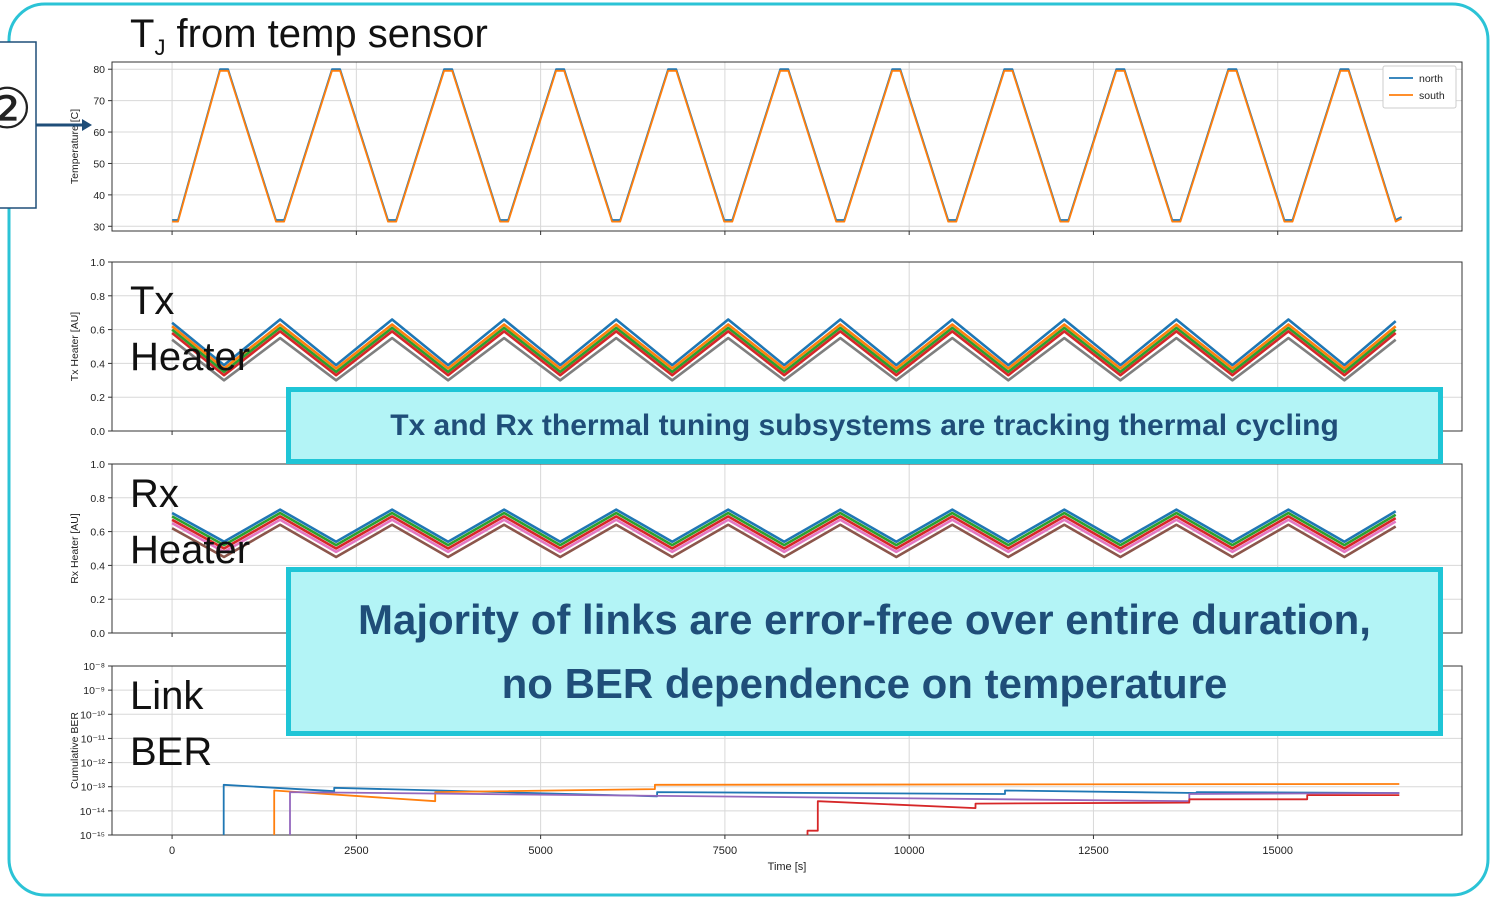  What do you see at coordinates (87, 125) in the screenshot?
I see `arrow-head` at bounding box center [87, 125].